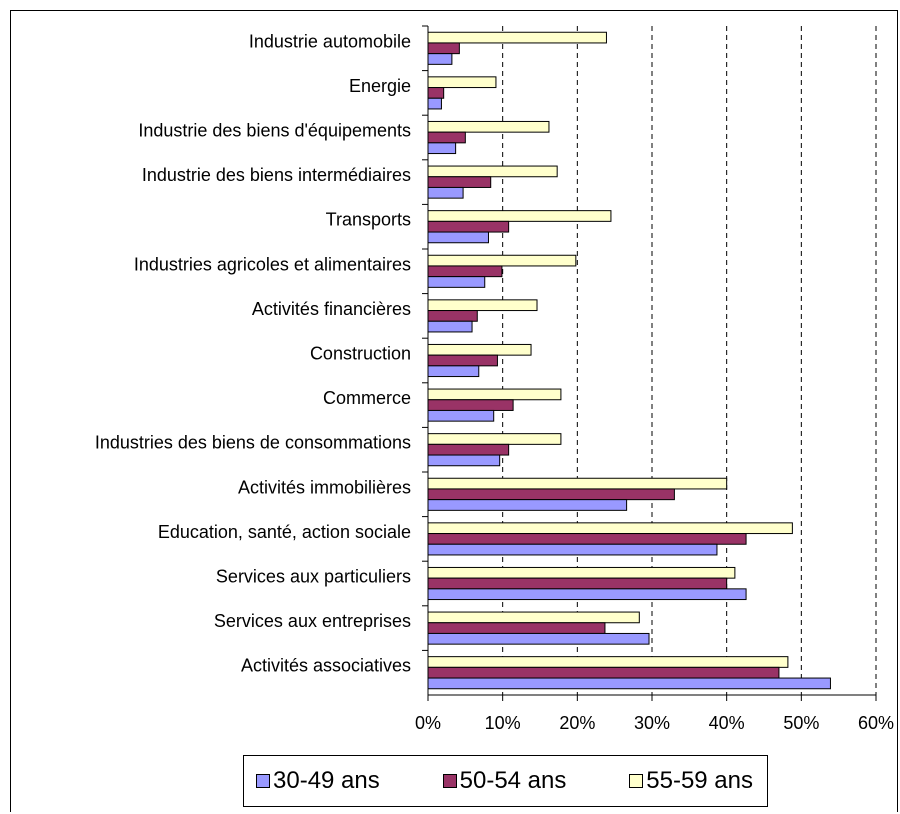  I want to click on legend-item-55-59: 55-59 ans, so click(691, 781).